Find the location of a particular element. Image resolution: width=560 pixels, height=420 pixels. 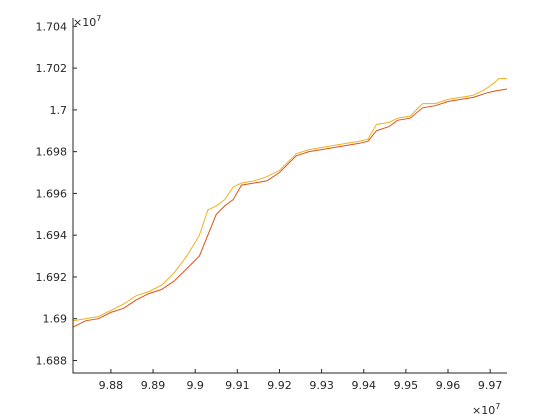

y-exponent-base: ×10 is located at coordinates (84, 22).